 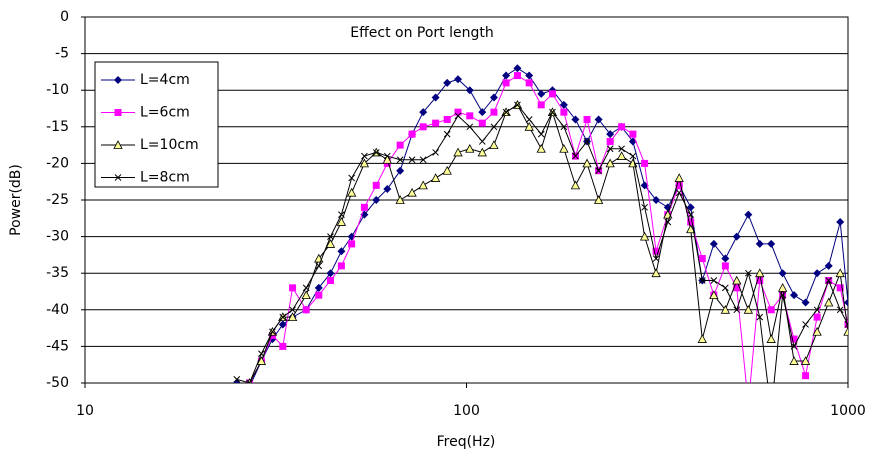 I want to click on y-tick-label: 0, so click(x=64, y=17).